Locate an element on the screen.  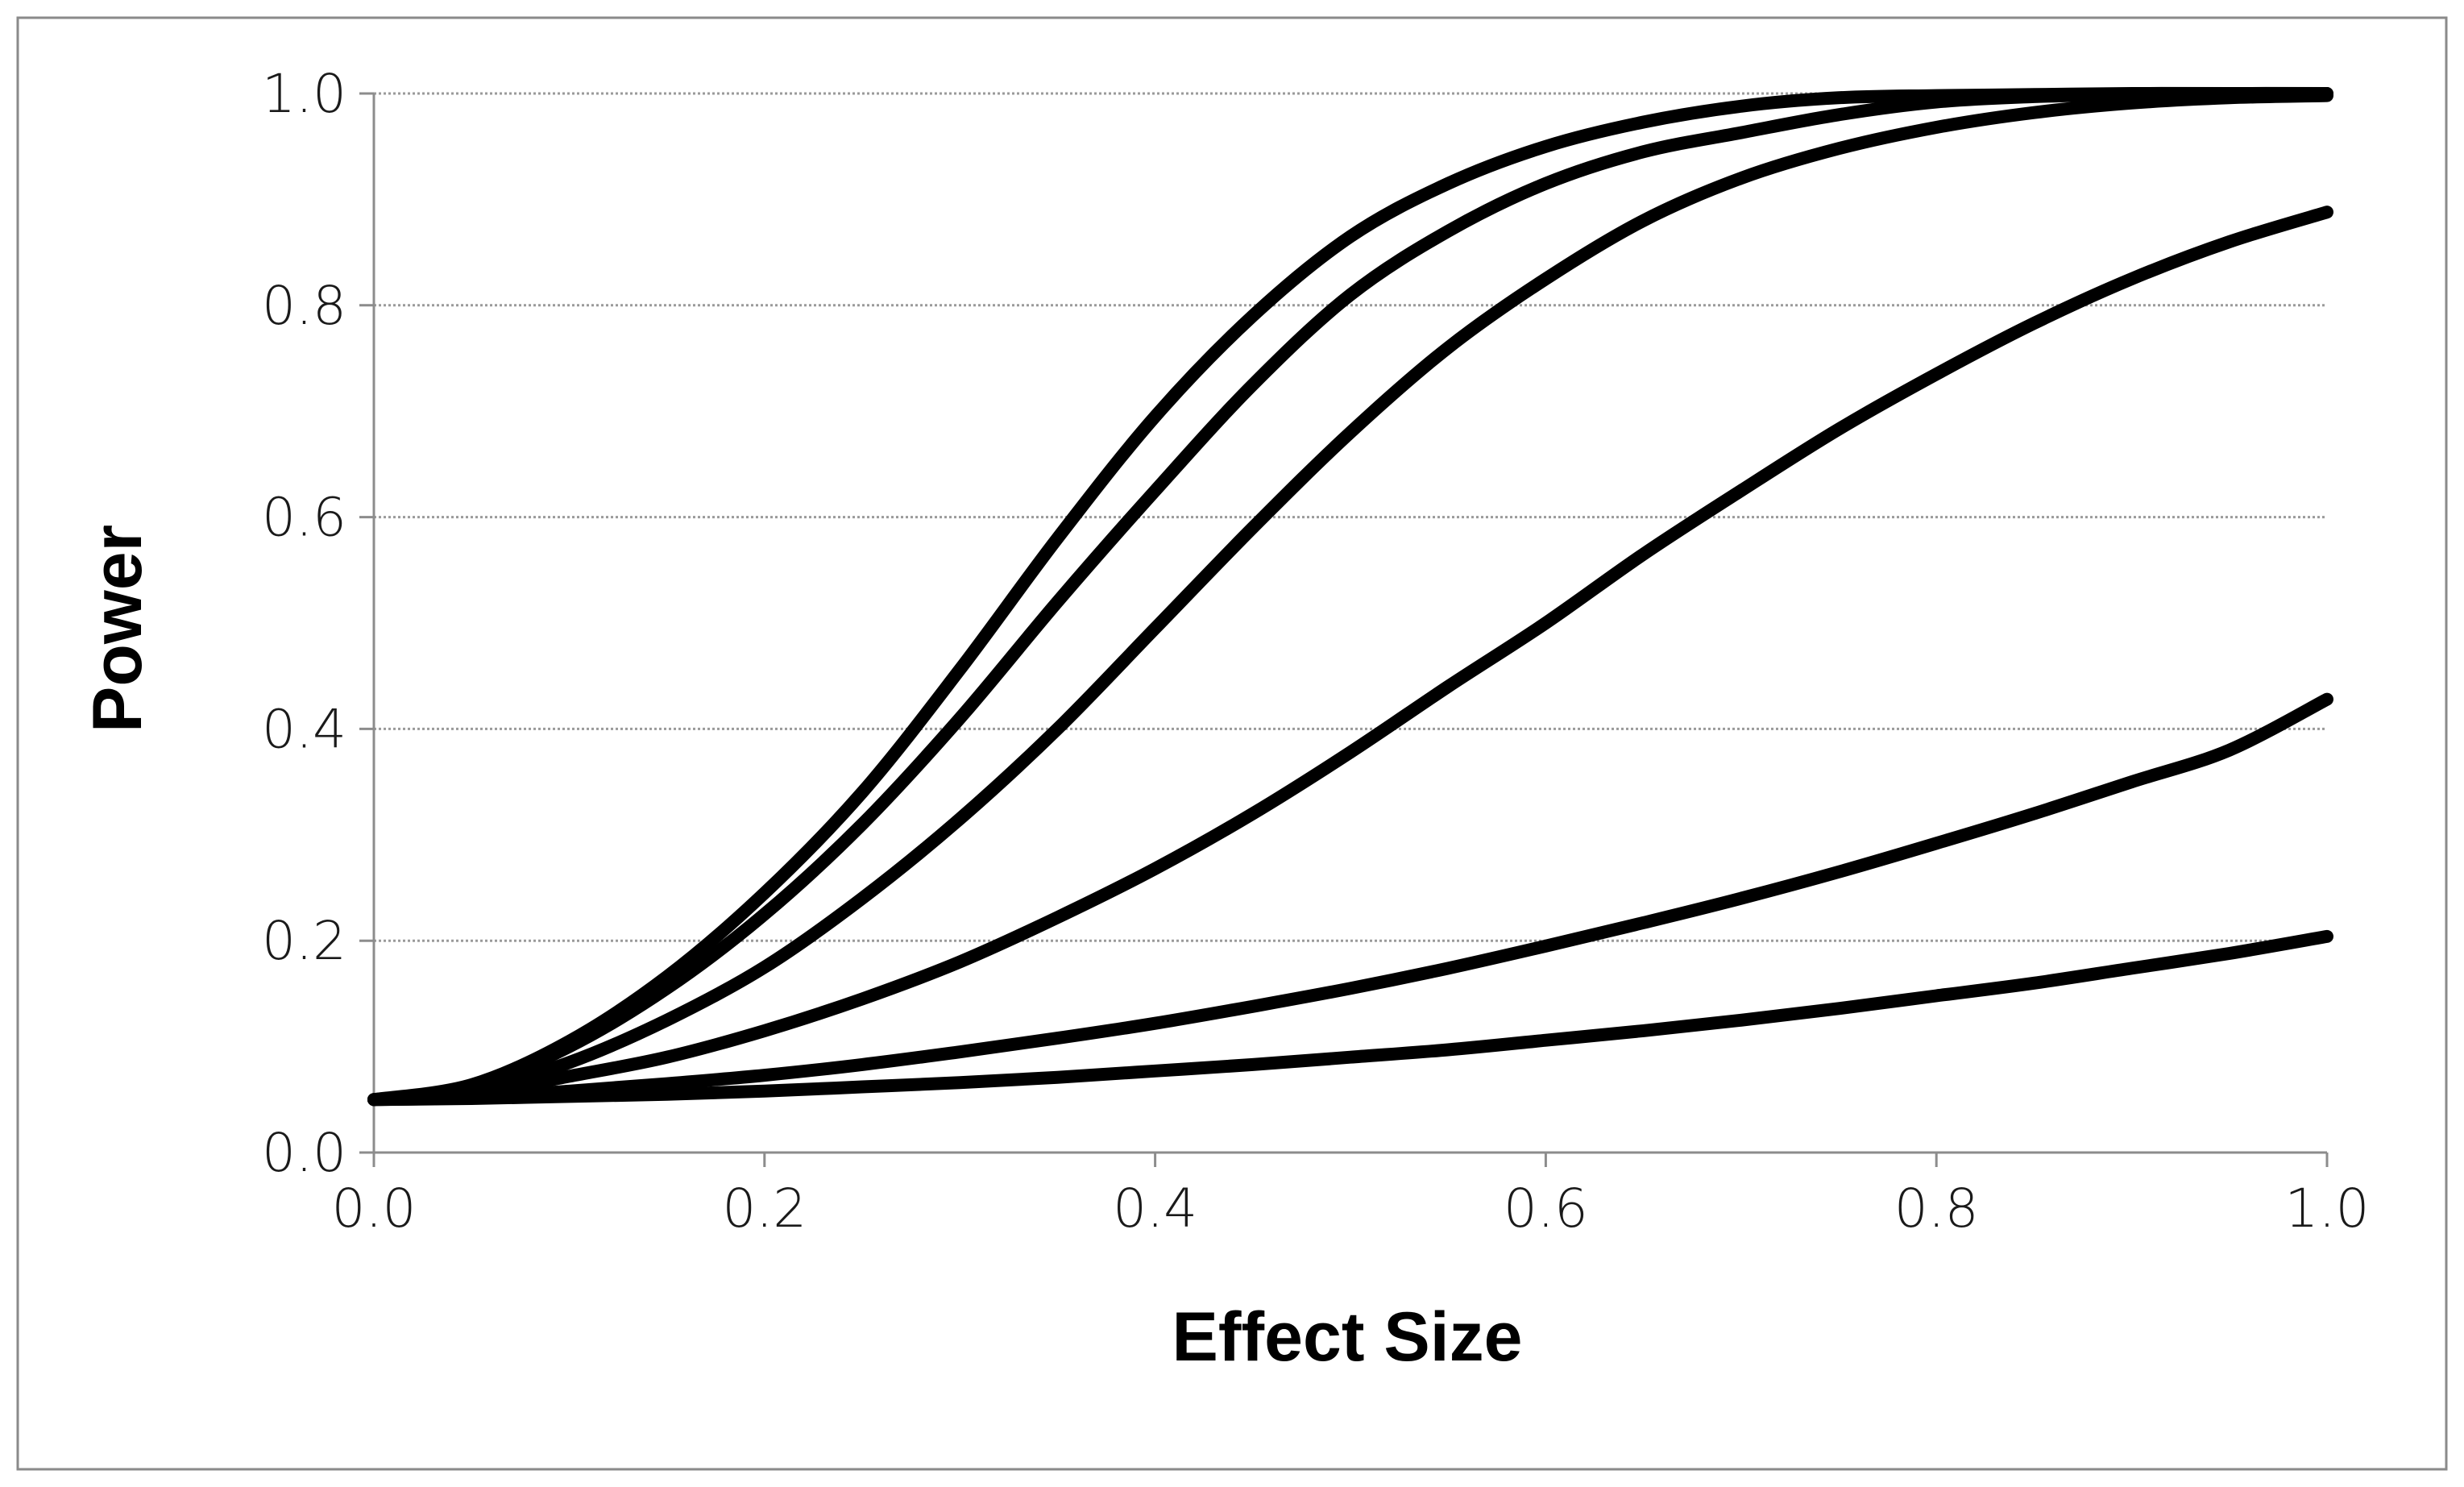
y-tick-label-4: 0.8 is located at coordinates (304, 306).